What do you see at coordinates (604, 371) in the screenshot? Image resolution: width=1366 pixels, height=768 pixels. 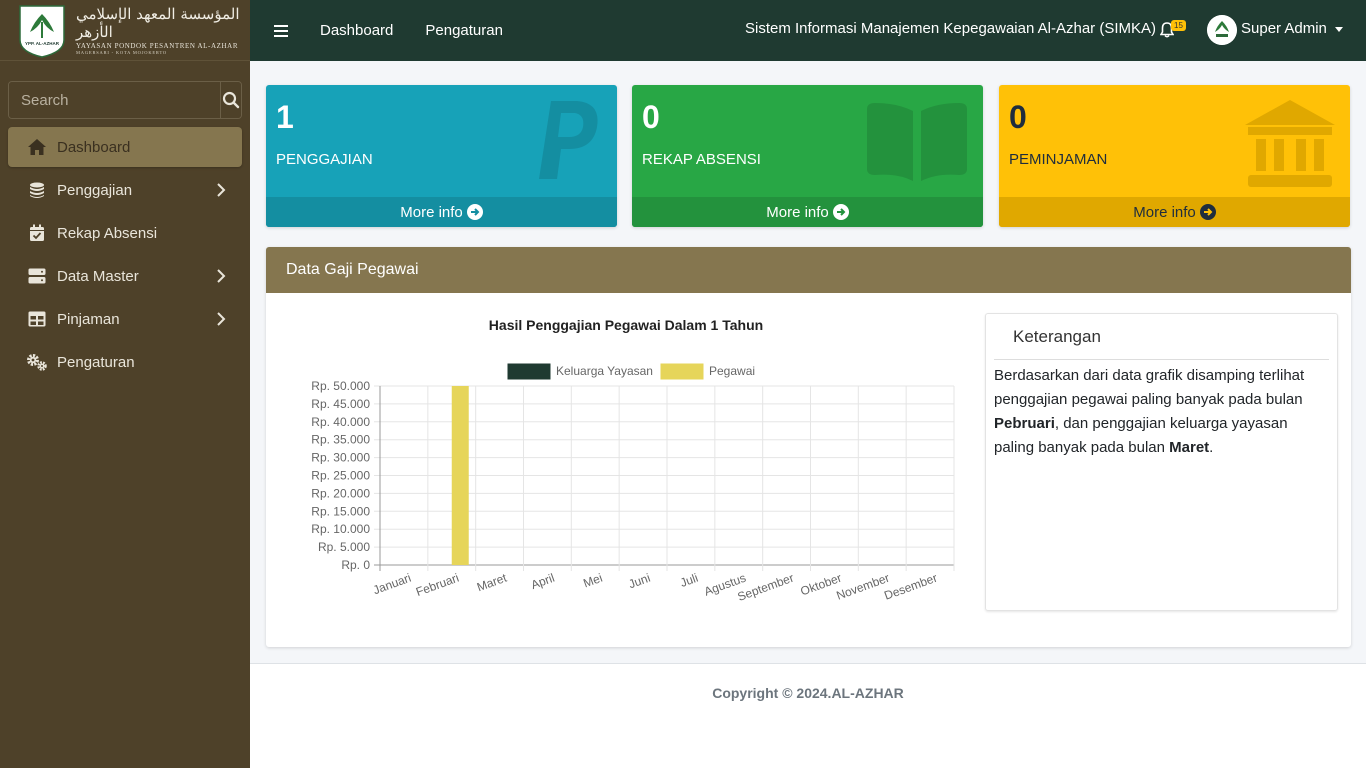 I see `legend-label: Keluarga Yayasan` at bounding box center [604, 371].